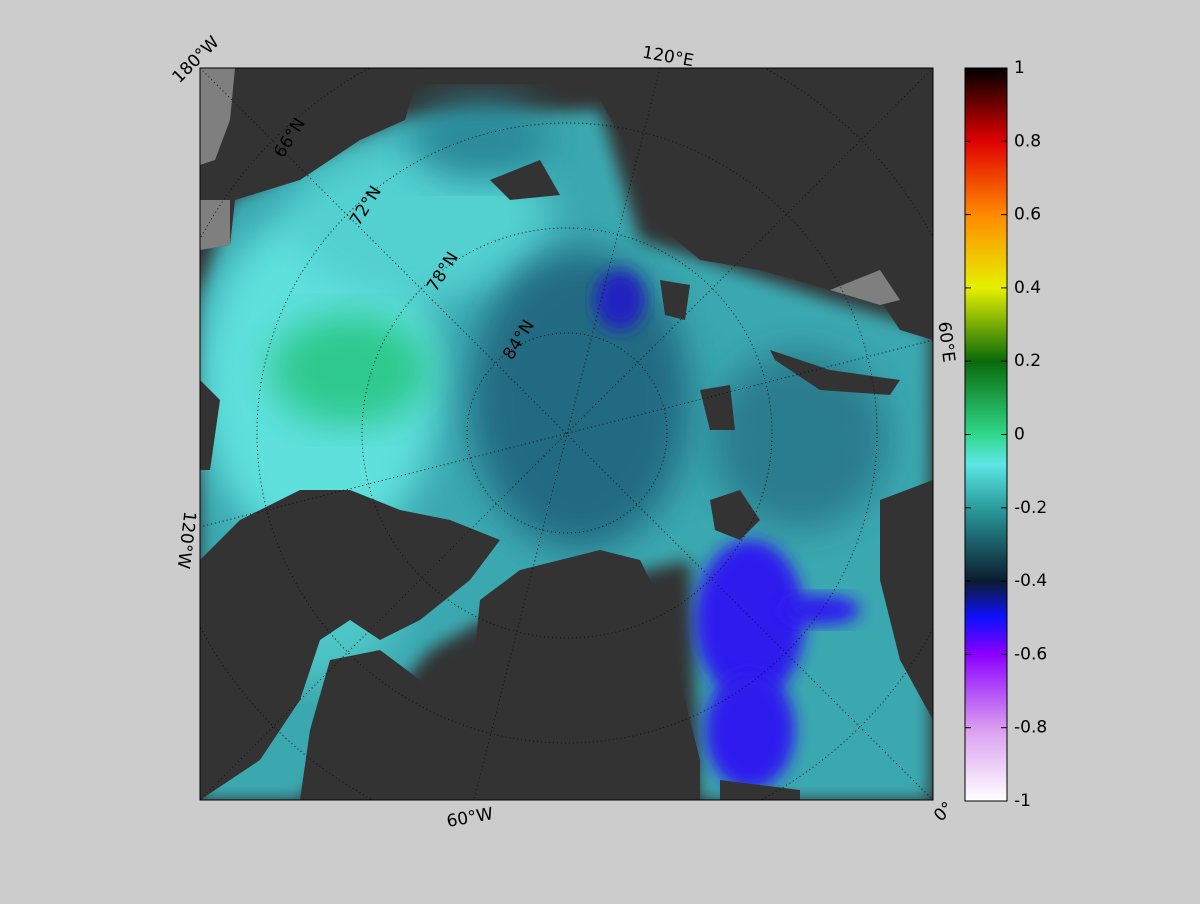  Describe the element at coordinates (1019, 435) in the screenshot. I see `colorbar-tick-label: 0` at that location.